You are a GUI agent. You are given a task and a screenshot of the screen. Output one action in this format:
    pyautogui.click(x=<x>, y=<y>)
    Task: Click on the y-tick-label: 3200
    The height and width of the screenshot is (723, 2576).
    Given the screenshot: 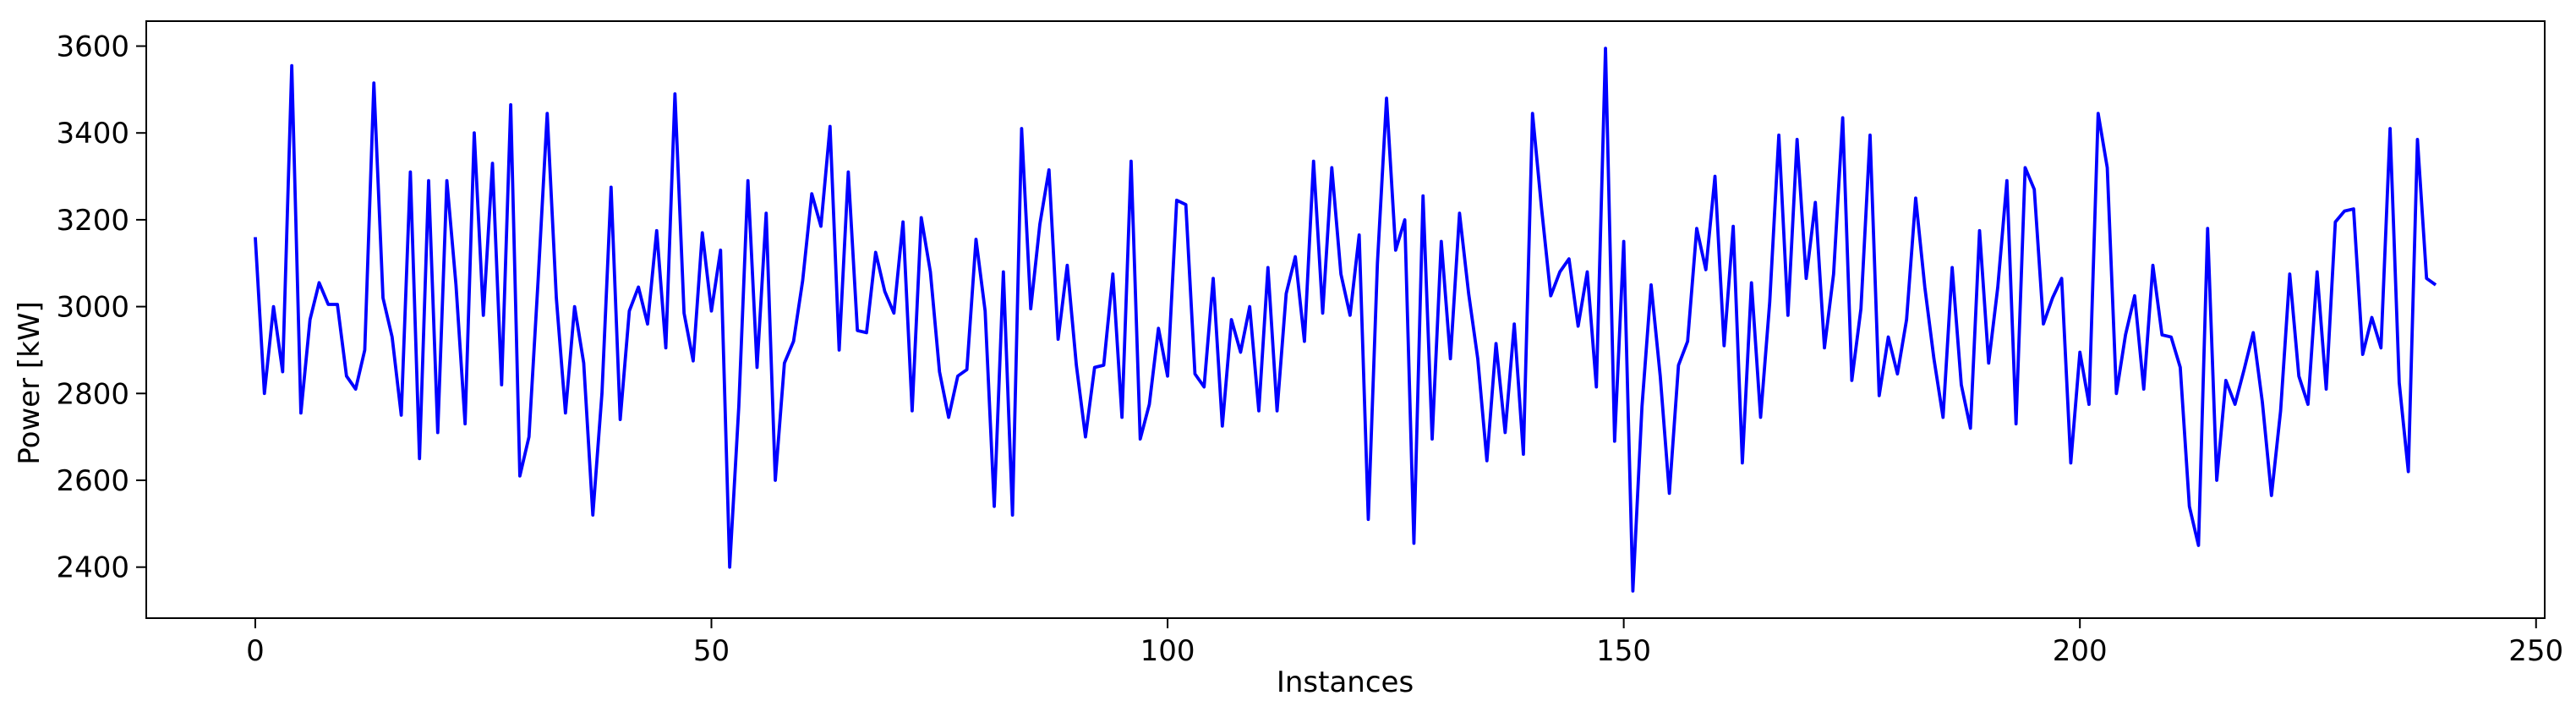 What is the action you would take?
    pyautogui.click(x=93, y=221)
    